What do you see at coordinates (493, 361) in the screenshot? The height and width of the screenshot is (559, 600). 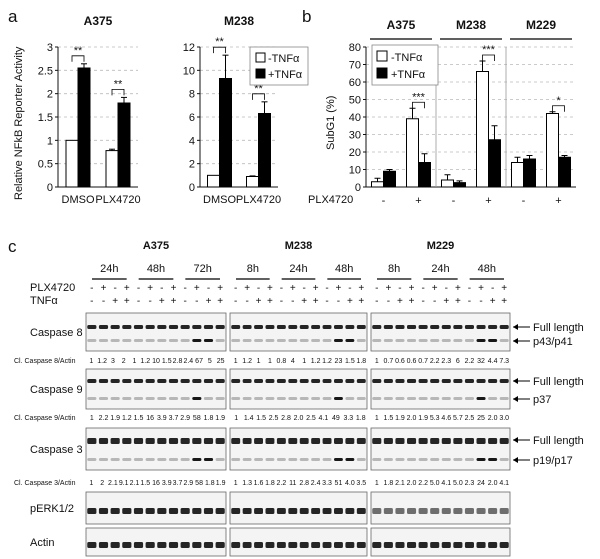 I see `quant-value: 4.4` at bounding box center [493, 361].